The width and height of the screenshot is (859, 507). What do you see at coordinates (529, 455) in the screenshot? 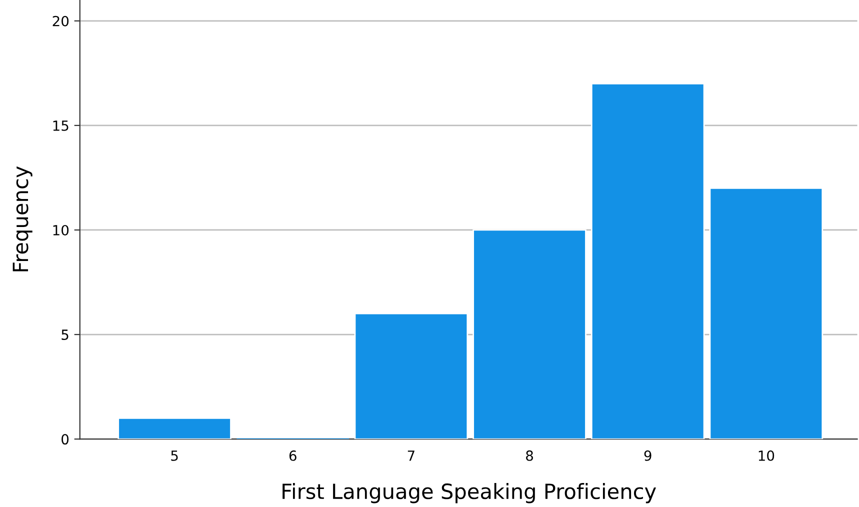
I see `x-tick-label: 8` at bounding box center [529, 455].